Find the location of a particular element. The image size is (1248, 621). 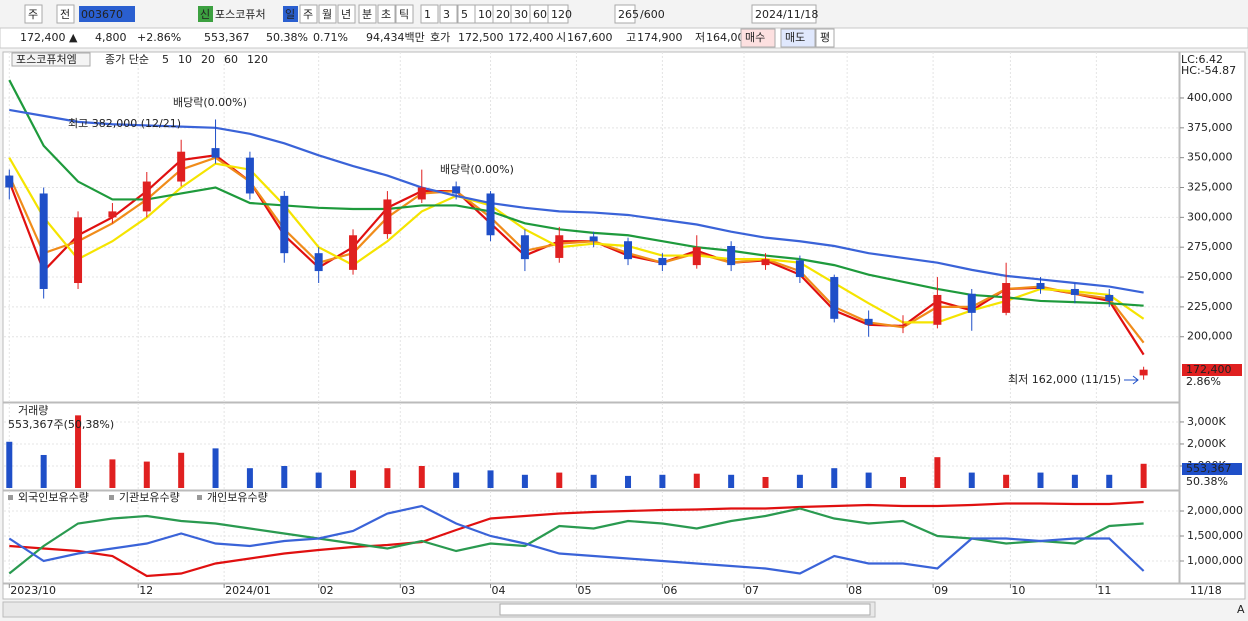

y-tick-label: 1,500,000 is located at coordinates (1215, 535).